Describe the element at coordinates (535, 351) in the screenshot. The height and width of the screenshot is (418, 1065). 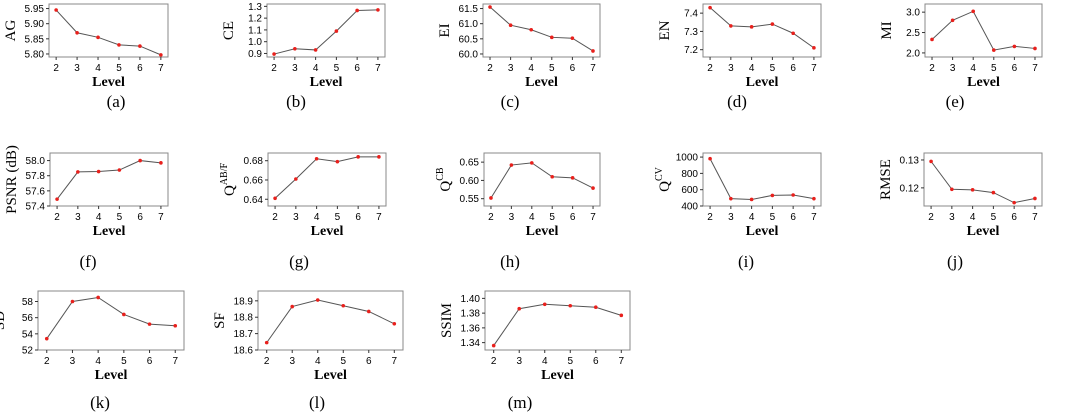
I see `chart-panel: 1.34 1.36 1.38 1.40 2 3 4 5 6 7 Level SSIM (m)` at that location.